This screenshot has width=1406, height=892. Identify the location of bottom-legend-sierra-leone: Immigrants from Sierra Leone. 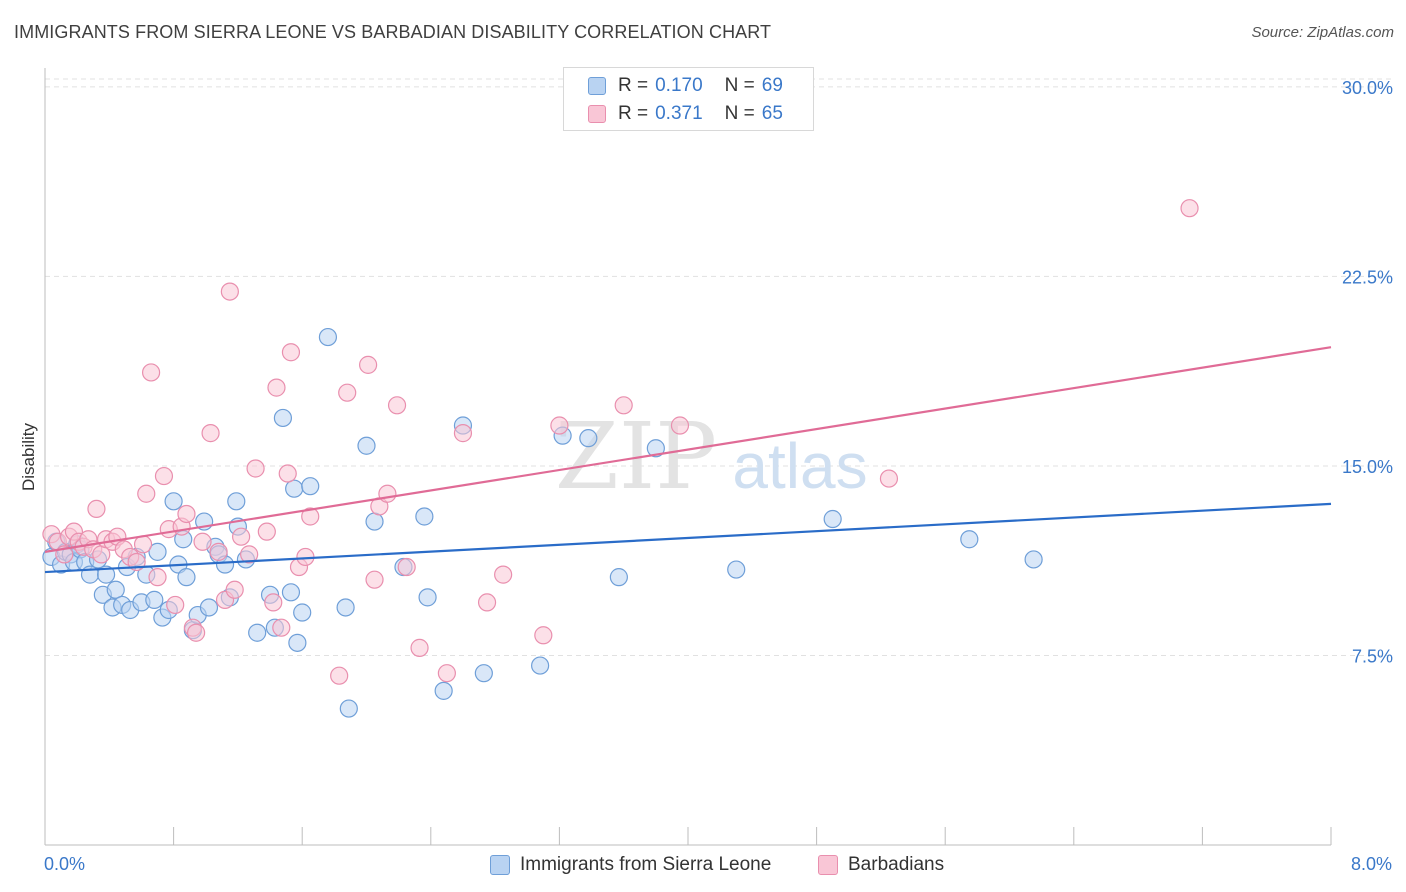
(630, 865).